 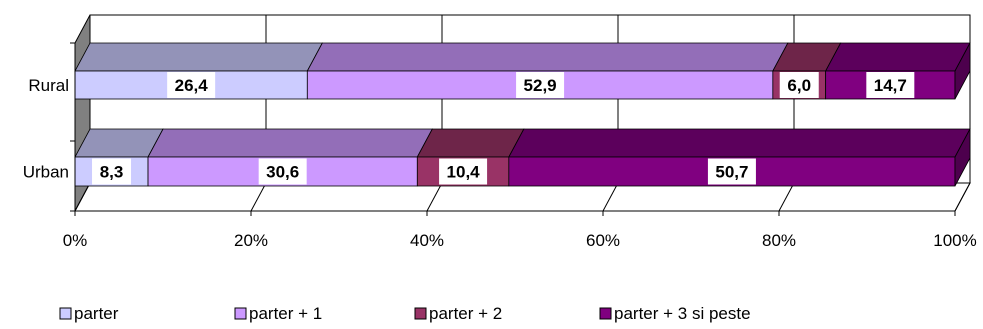 I want to click on data-label-text: 52,9, so click(x=540, y=85).